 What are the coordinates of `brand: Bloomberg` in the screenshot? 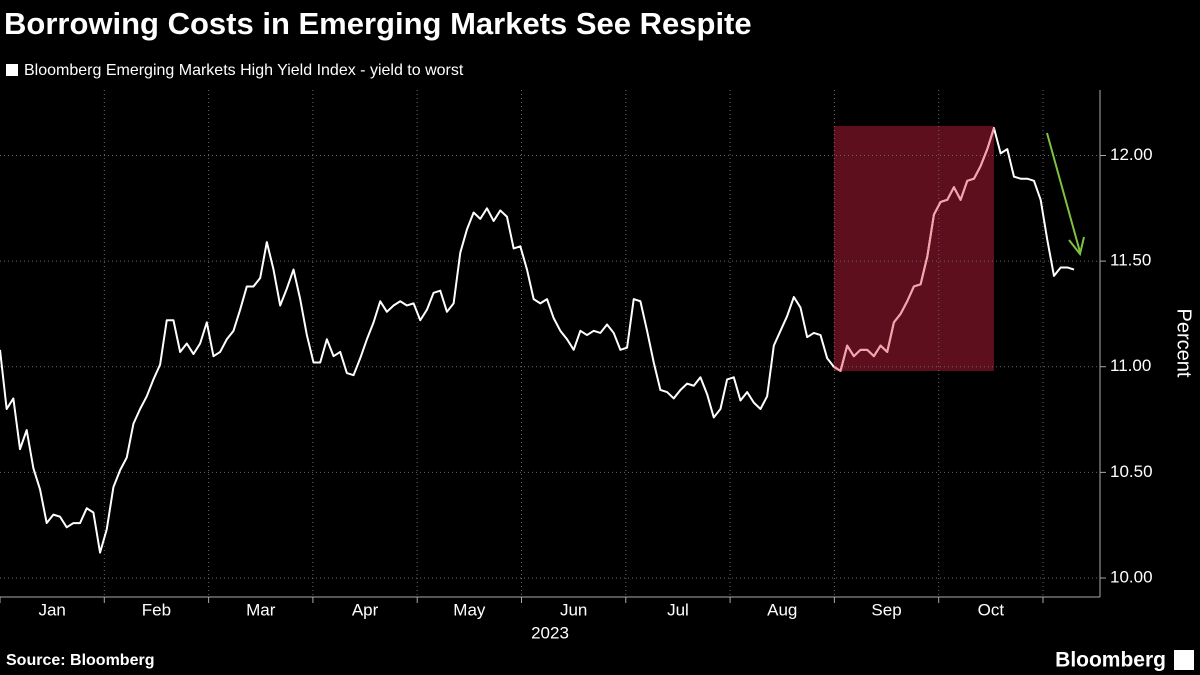 It's located at (1110, 660).